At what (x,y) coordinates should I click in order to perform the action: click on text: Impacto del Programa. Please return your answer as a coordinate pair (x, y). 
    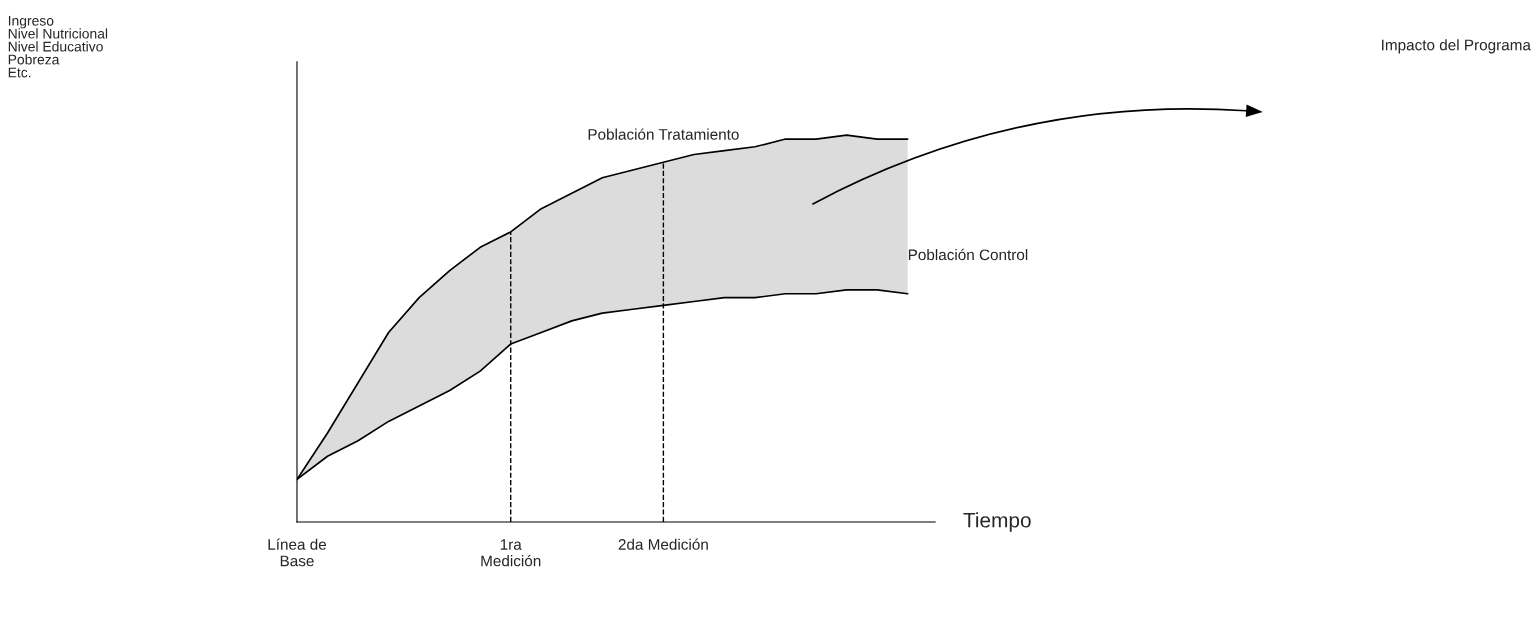
    Looking at the image, I should click on (1456, 46).